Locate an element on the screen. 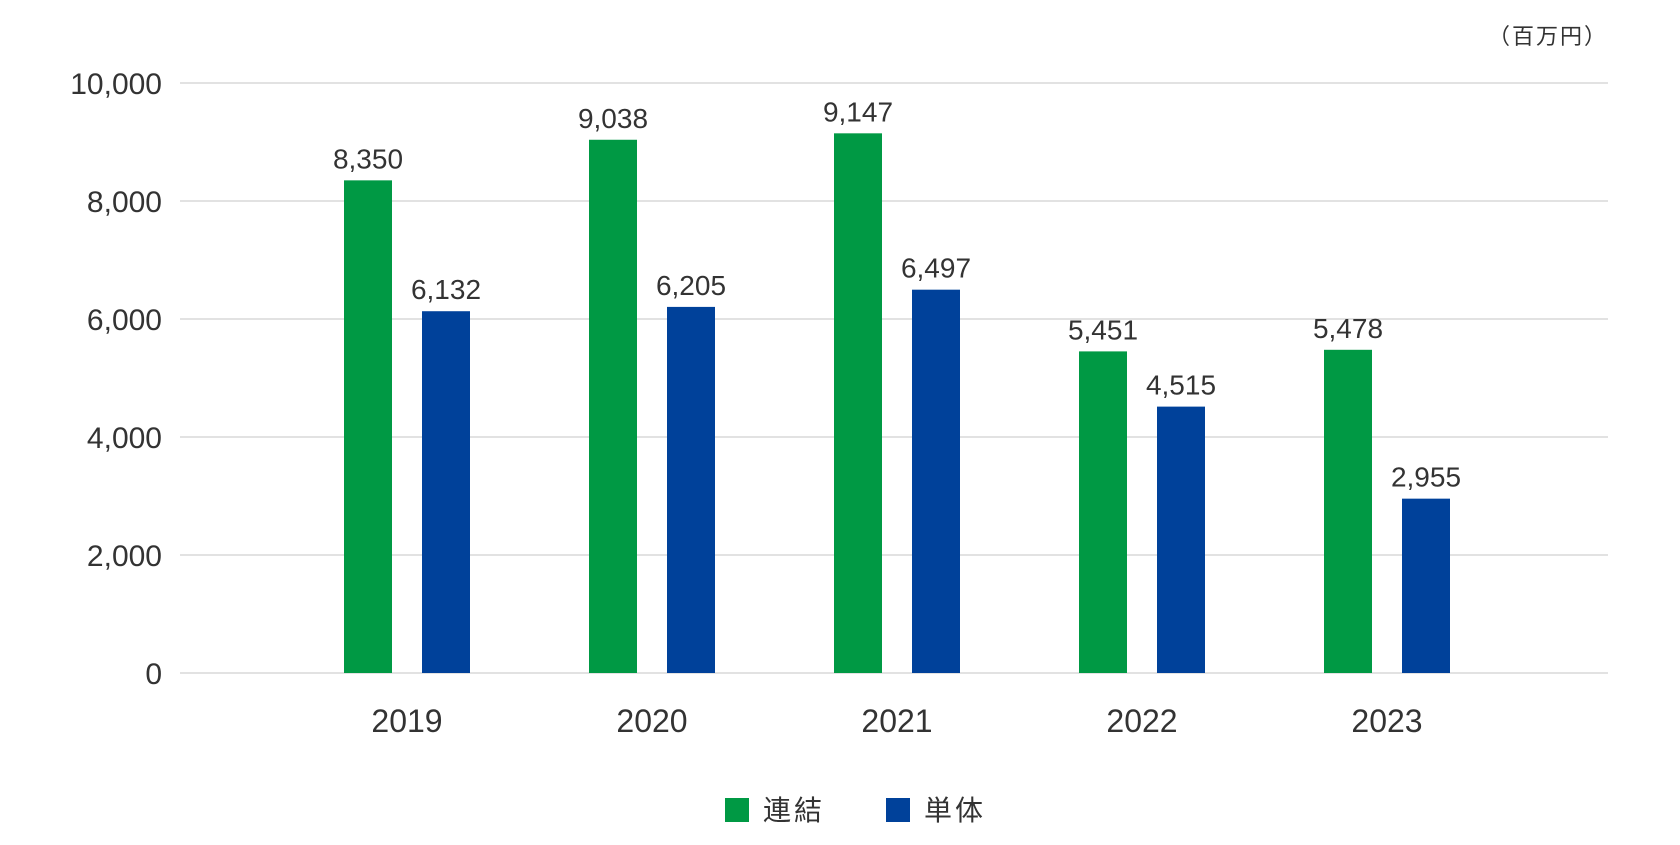 This screenshot has height=845, width=1680. legend-label: 単体 is located at coordinates (955, 810).